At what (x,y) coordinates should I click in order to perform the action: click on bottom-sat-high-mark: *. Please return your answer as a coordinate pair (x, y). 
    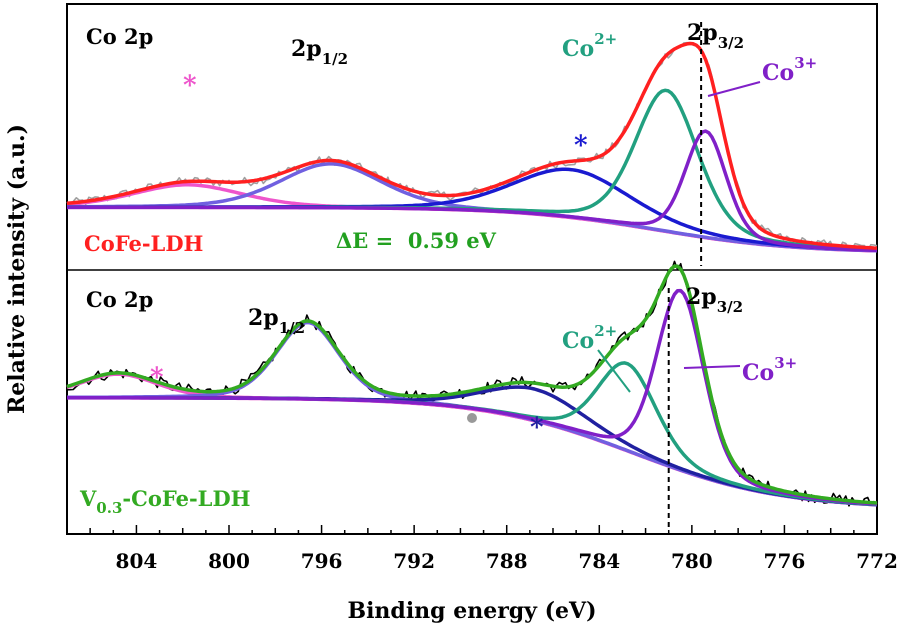
    Looking at the image, I should click on (157, 378).